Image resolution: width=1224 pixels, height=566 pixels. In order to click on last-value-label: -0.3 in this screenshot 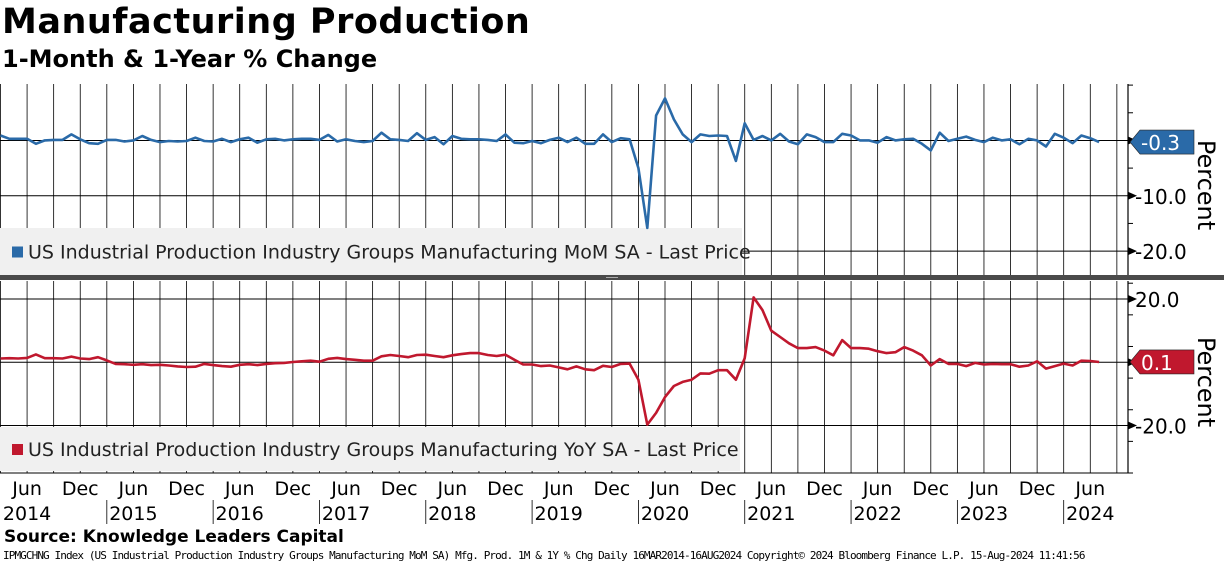, I will do `click(1160, 143)`.